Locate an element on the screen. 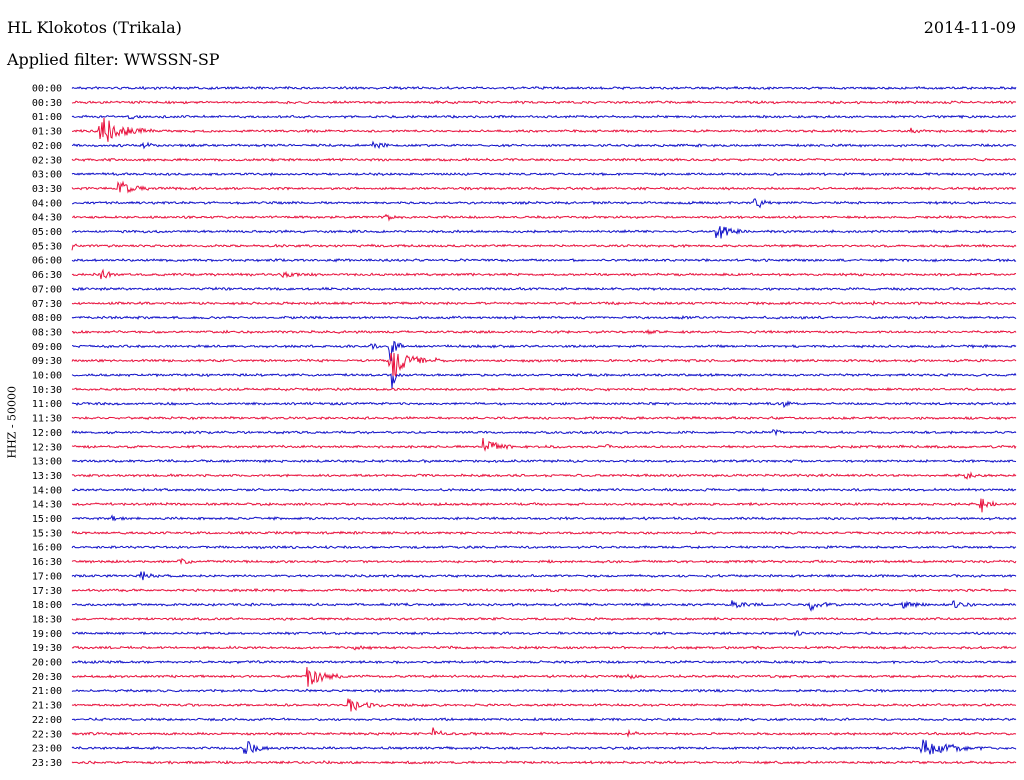  row-time-label: 12:30 is located at coordinates (47, 447).